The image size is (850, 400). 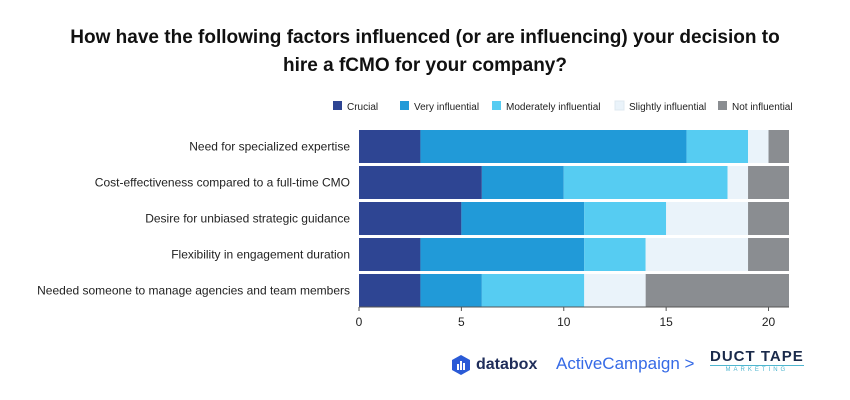 I want to click on duct-tape-logo-sub: MARKETING, so click(x=757, y=370).